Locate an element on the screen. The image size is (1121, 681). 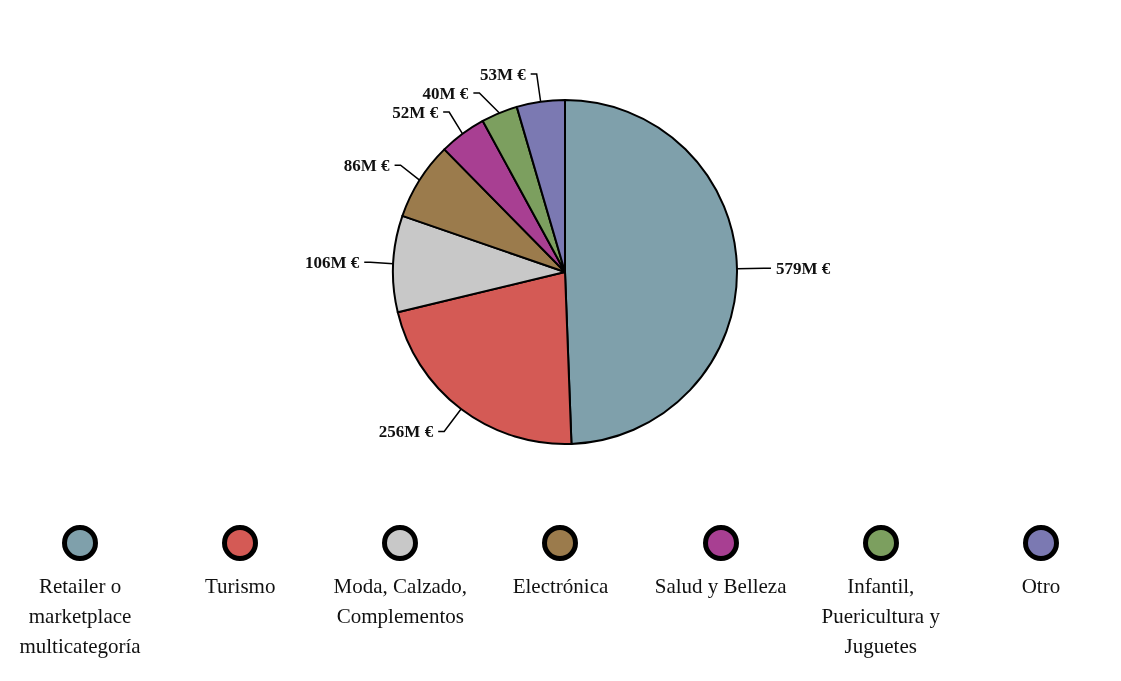
legend-label: Salud y Belleza is located at coordinates (720, 586).